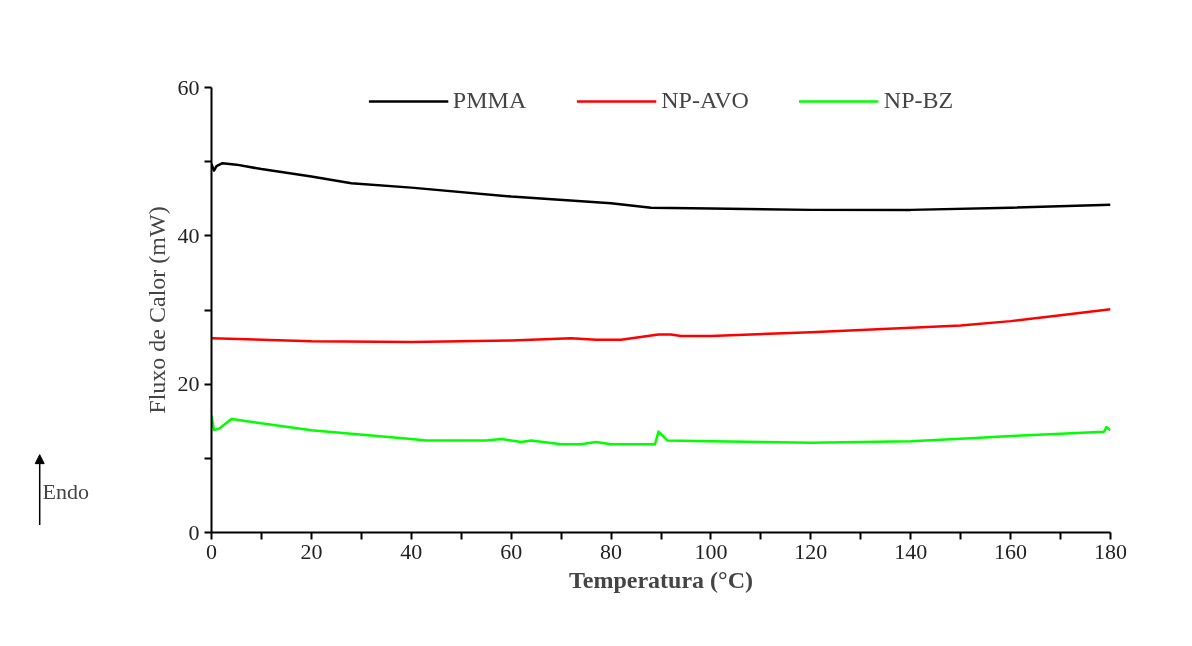  What do you see at coordinates (661, 579) in the screenshot?
I see `x-axis-title: Temperatura (°C)` at bounding box center [661, 579].